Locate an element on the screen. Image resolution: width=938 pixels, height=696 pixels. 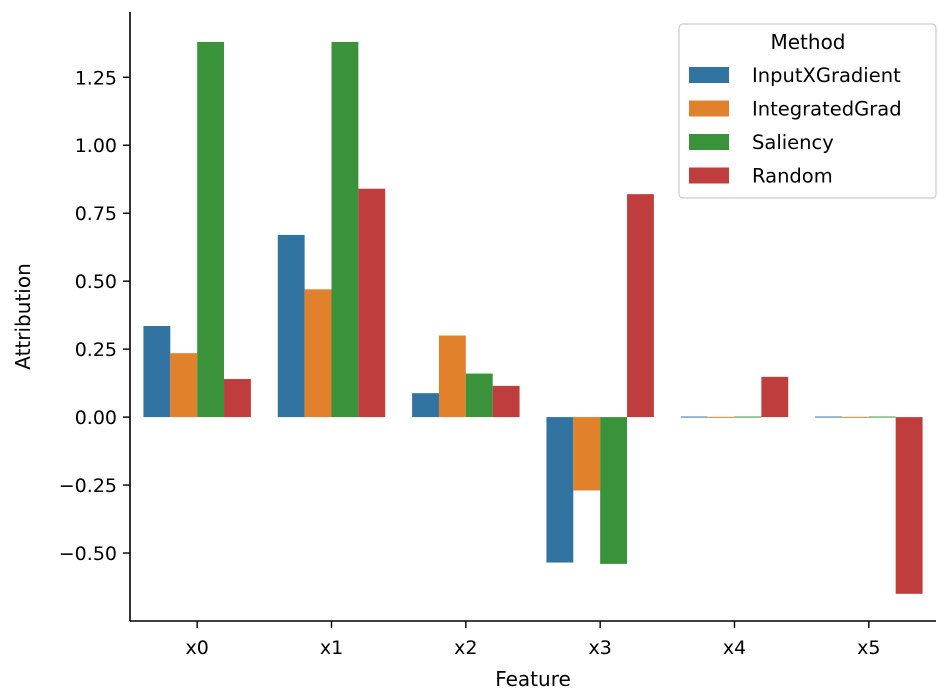
bar-random-x4 is located at coordinates (775, 397).